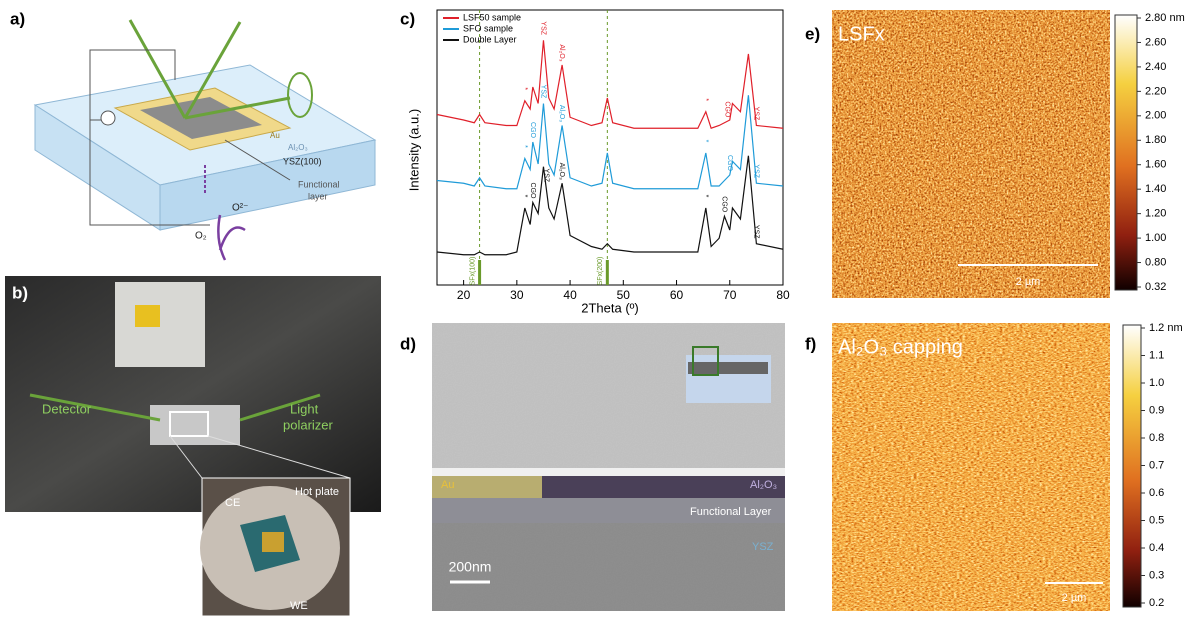 This screenshot has width=1194, height=621. Describe the element at coordinates (1156, 493) in the screenshot. I see `colorbar-label: 0.6` at that location.